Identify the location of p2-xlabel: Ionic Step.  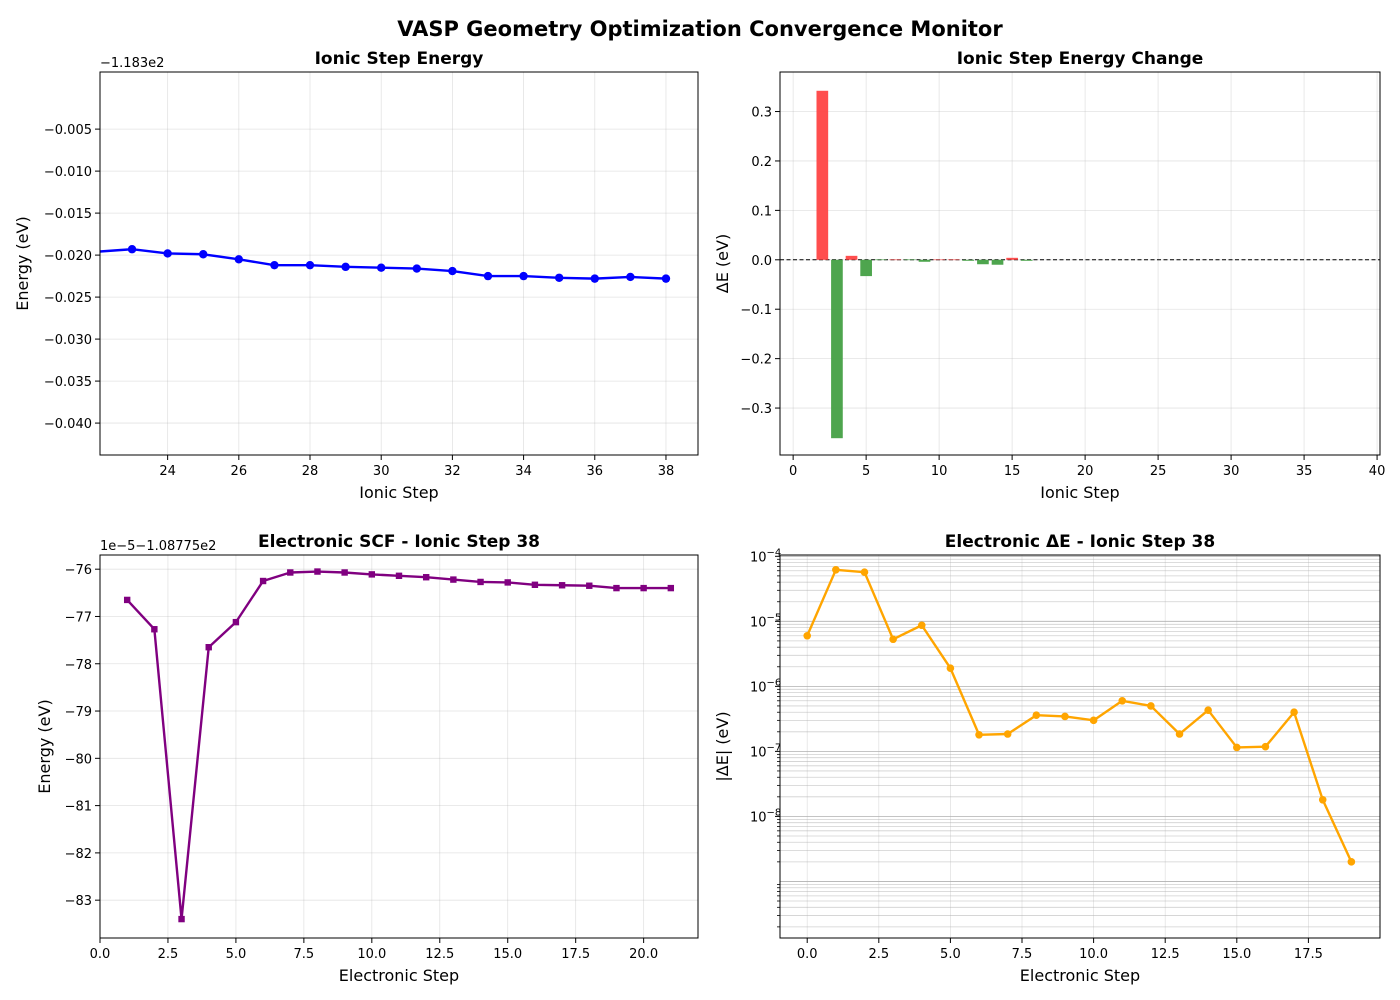
(1079, 492).